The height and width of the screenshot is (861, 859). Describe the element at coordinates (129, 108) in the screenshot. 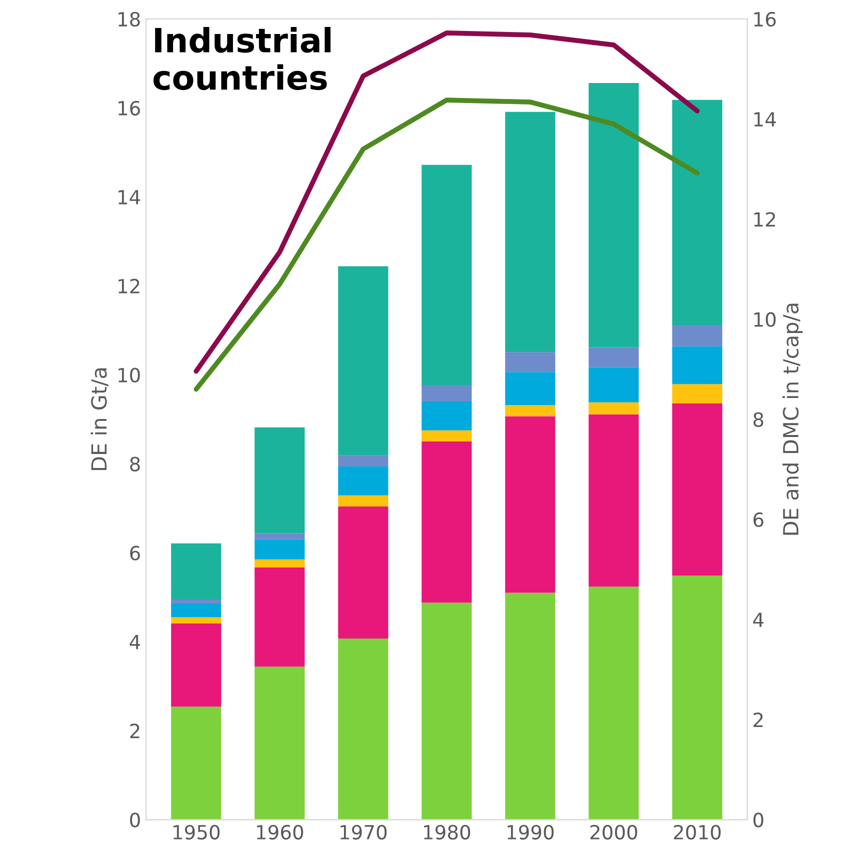

I see `y-tick-label: 16` at that location.